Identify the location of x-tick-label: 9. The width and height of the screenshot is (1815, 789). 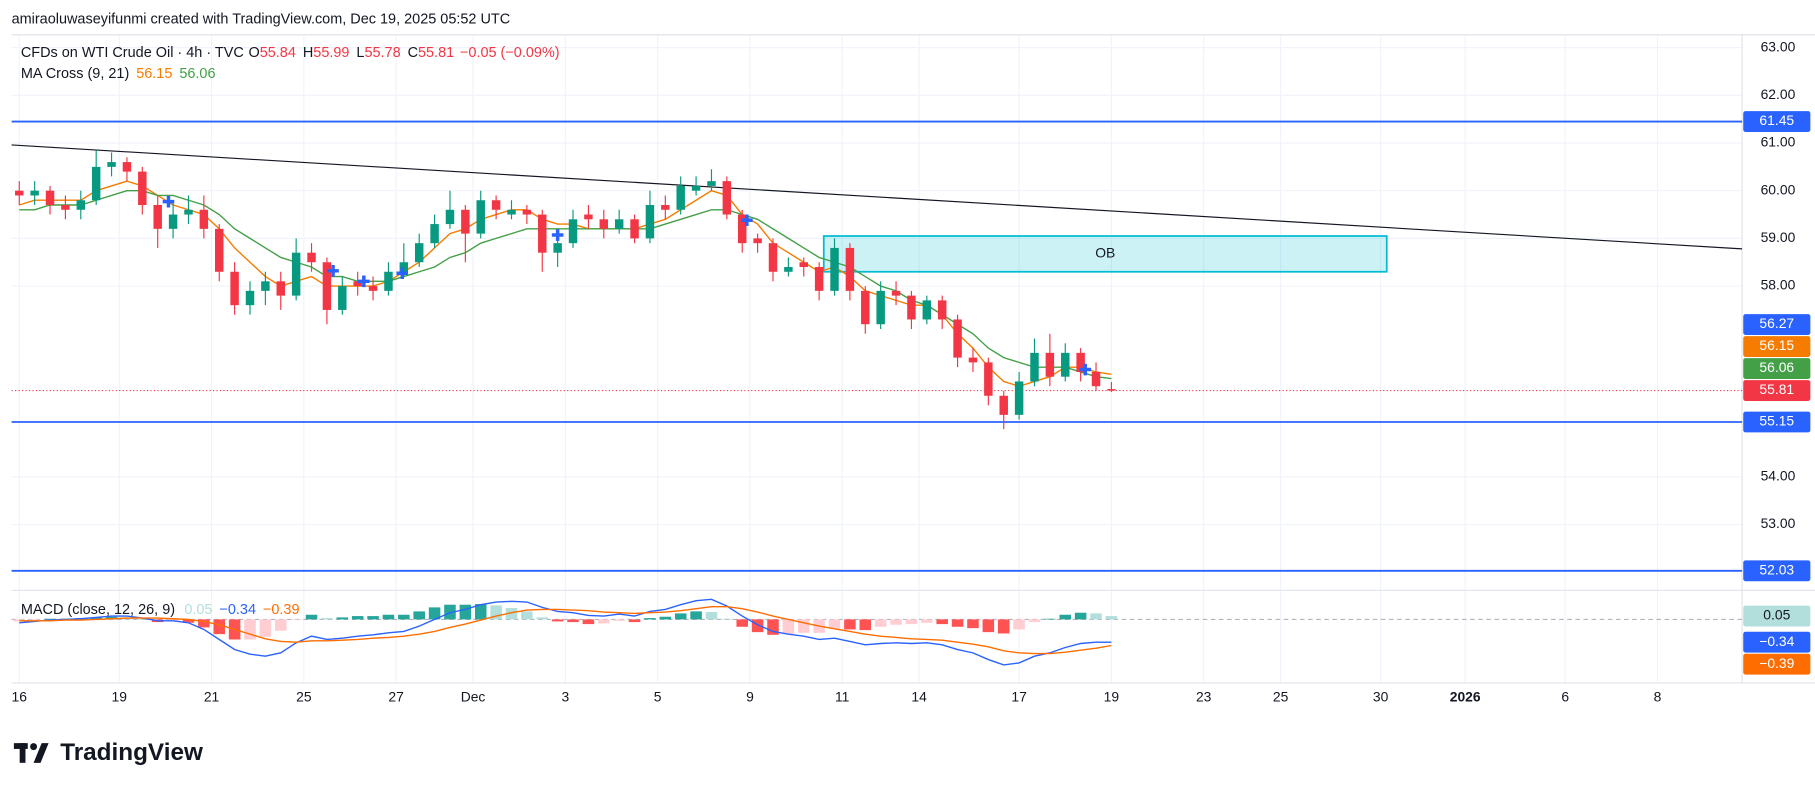
(750, 697).